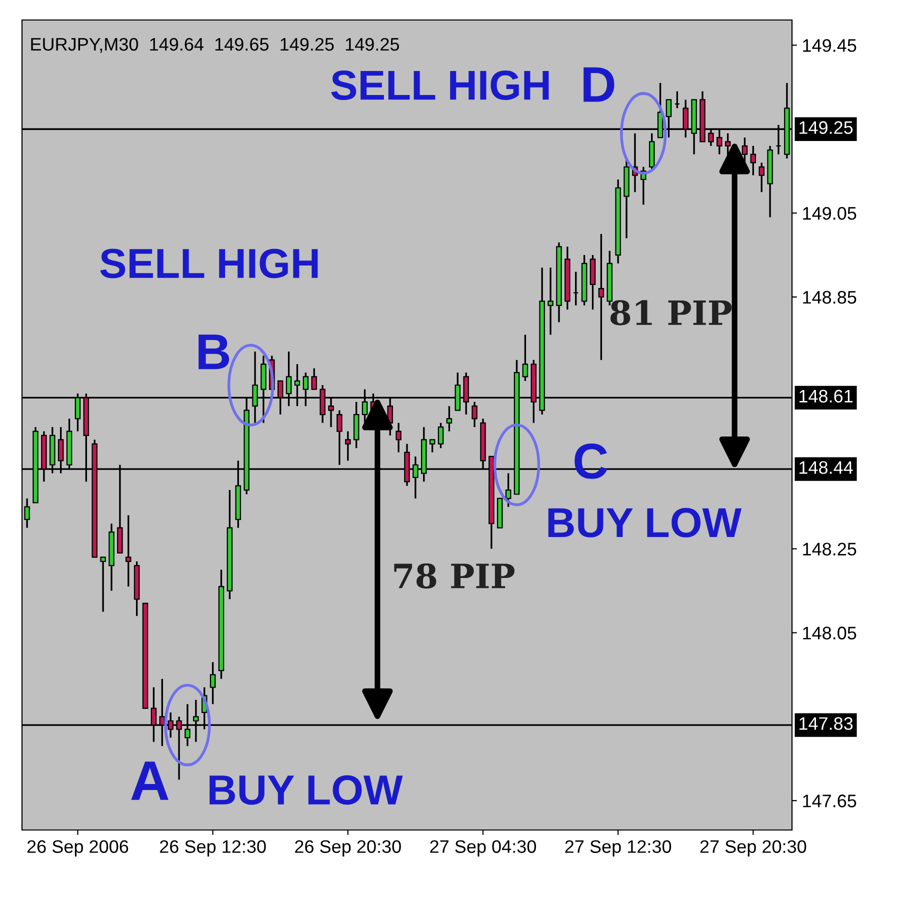 The height and width of the screenshot is (900, 900). Describe the element at coordinates (829, 633) in the screenshot. I see `y-tick-label: 148.05` at that location.